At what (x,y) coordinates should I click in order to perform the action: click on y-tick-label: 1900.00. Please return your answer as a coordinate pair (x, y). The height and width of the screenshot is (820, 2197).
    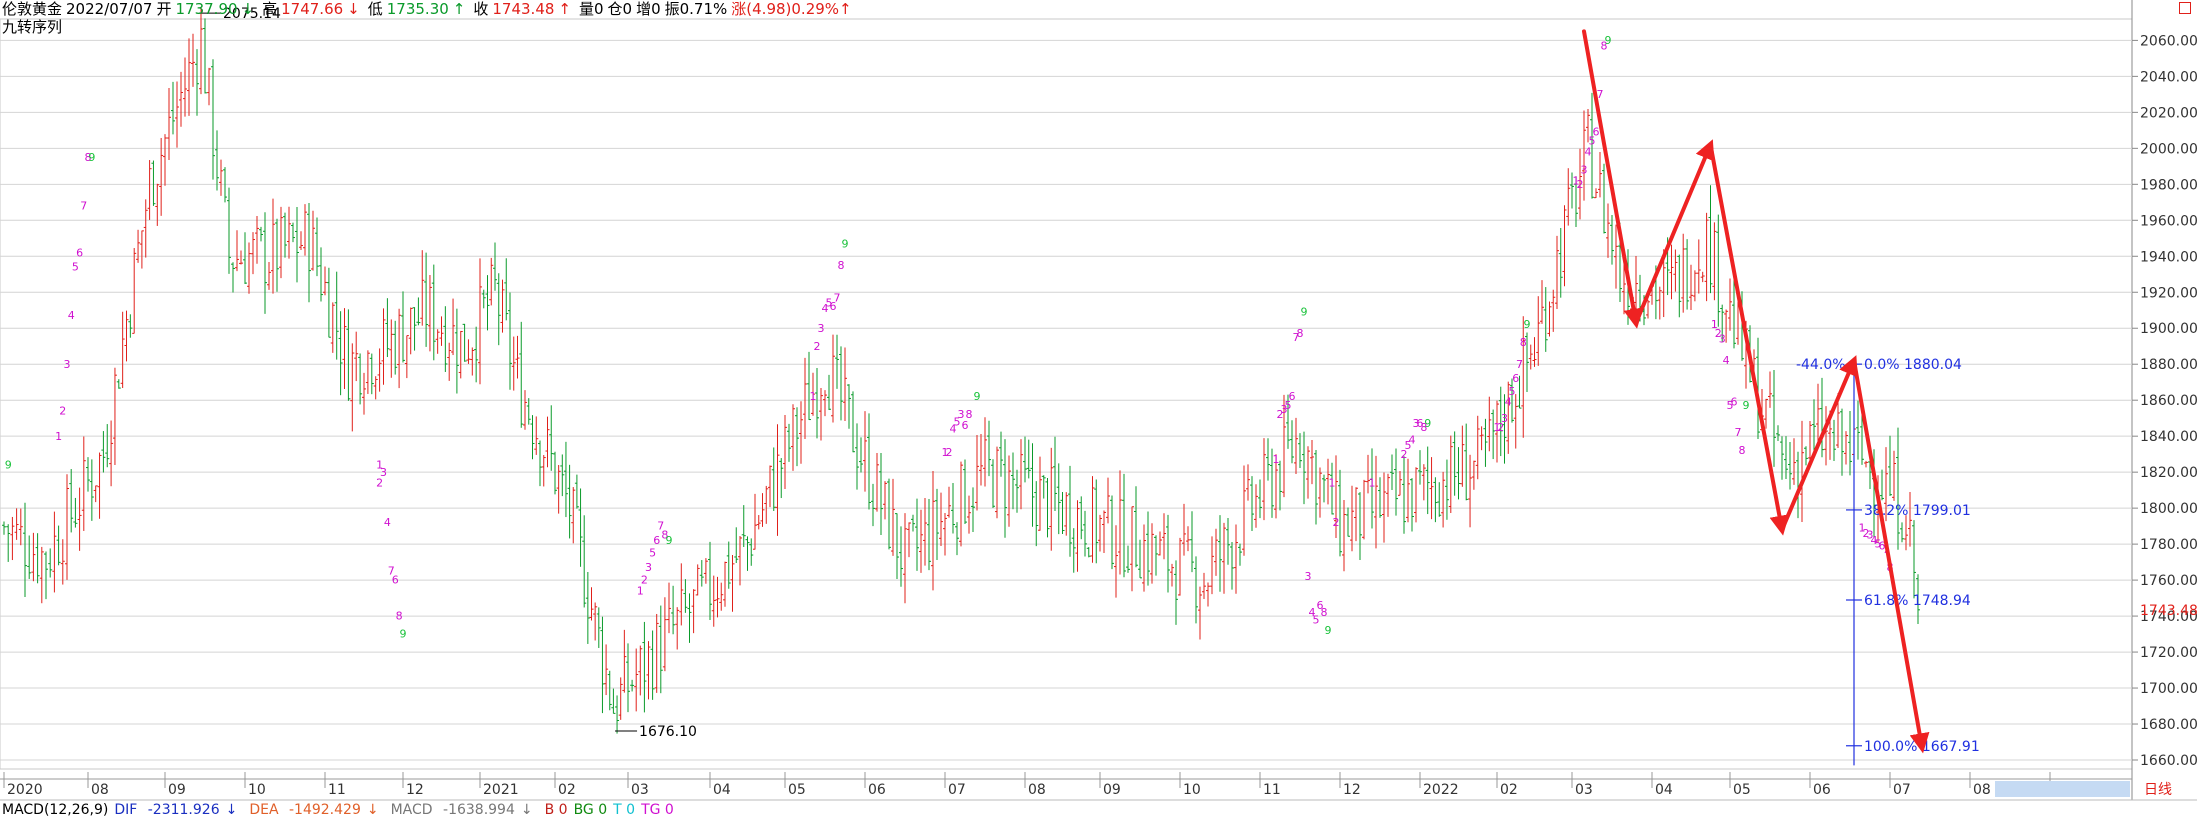
    Looking at the image, I should click on (2168, 329).